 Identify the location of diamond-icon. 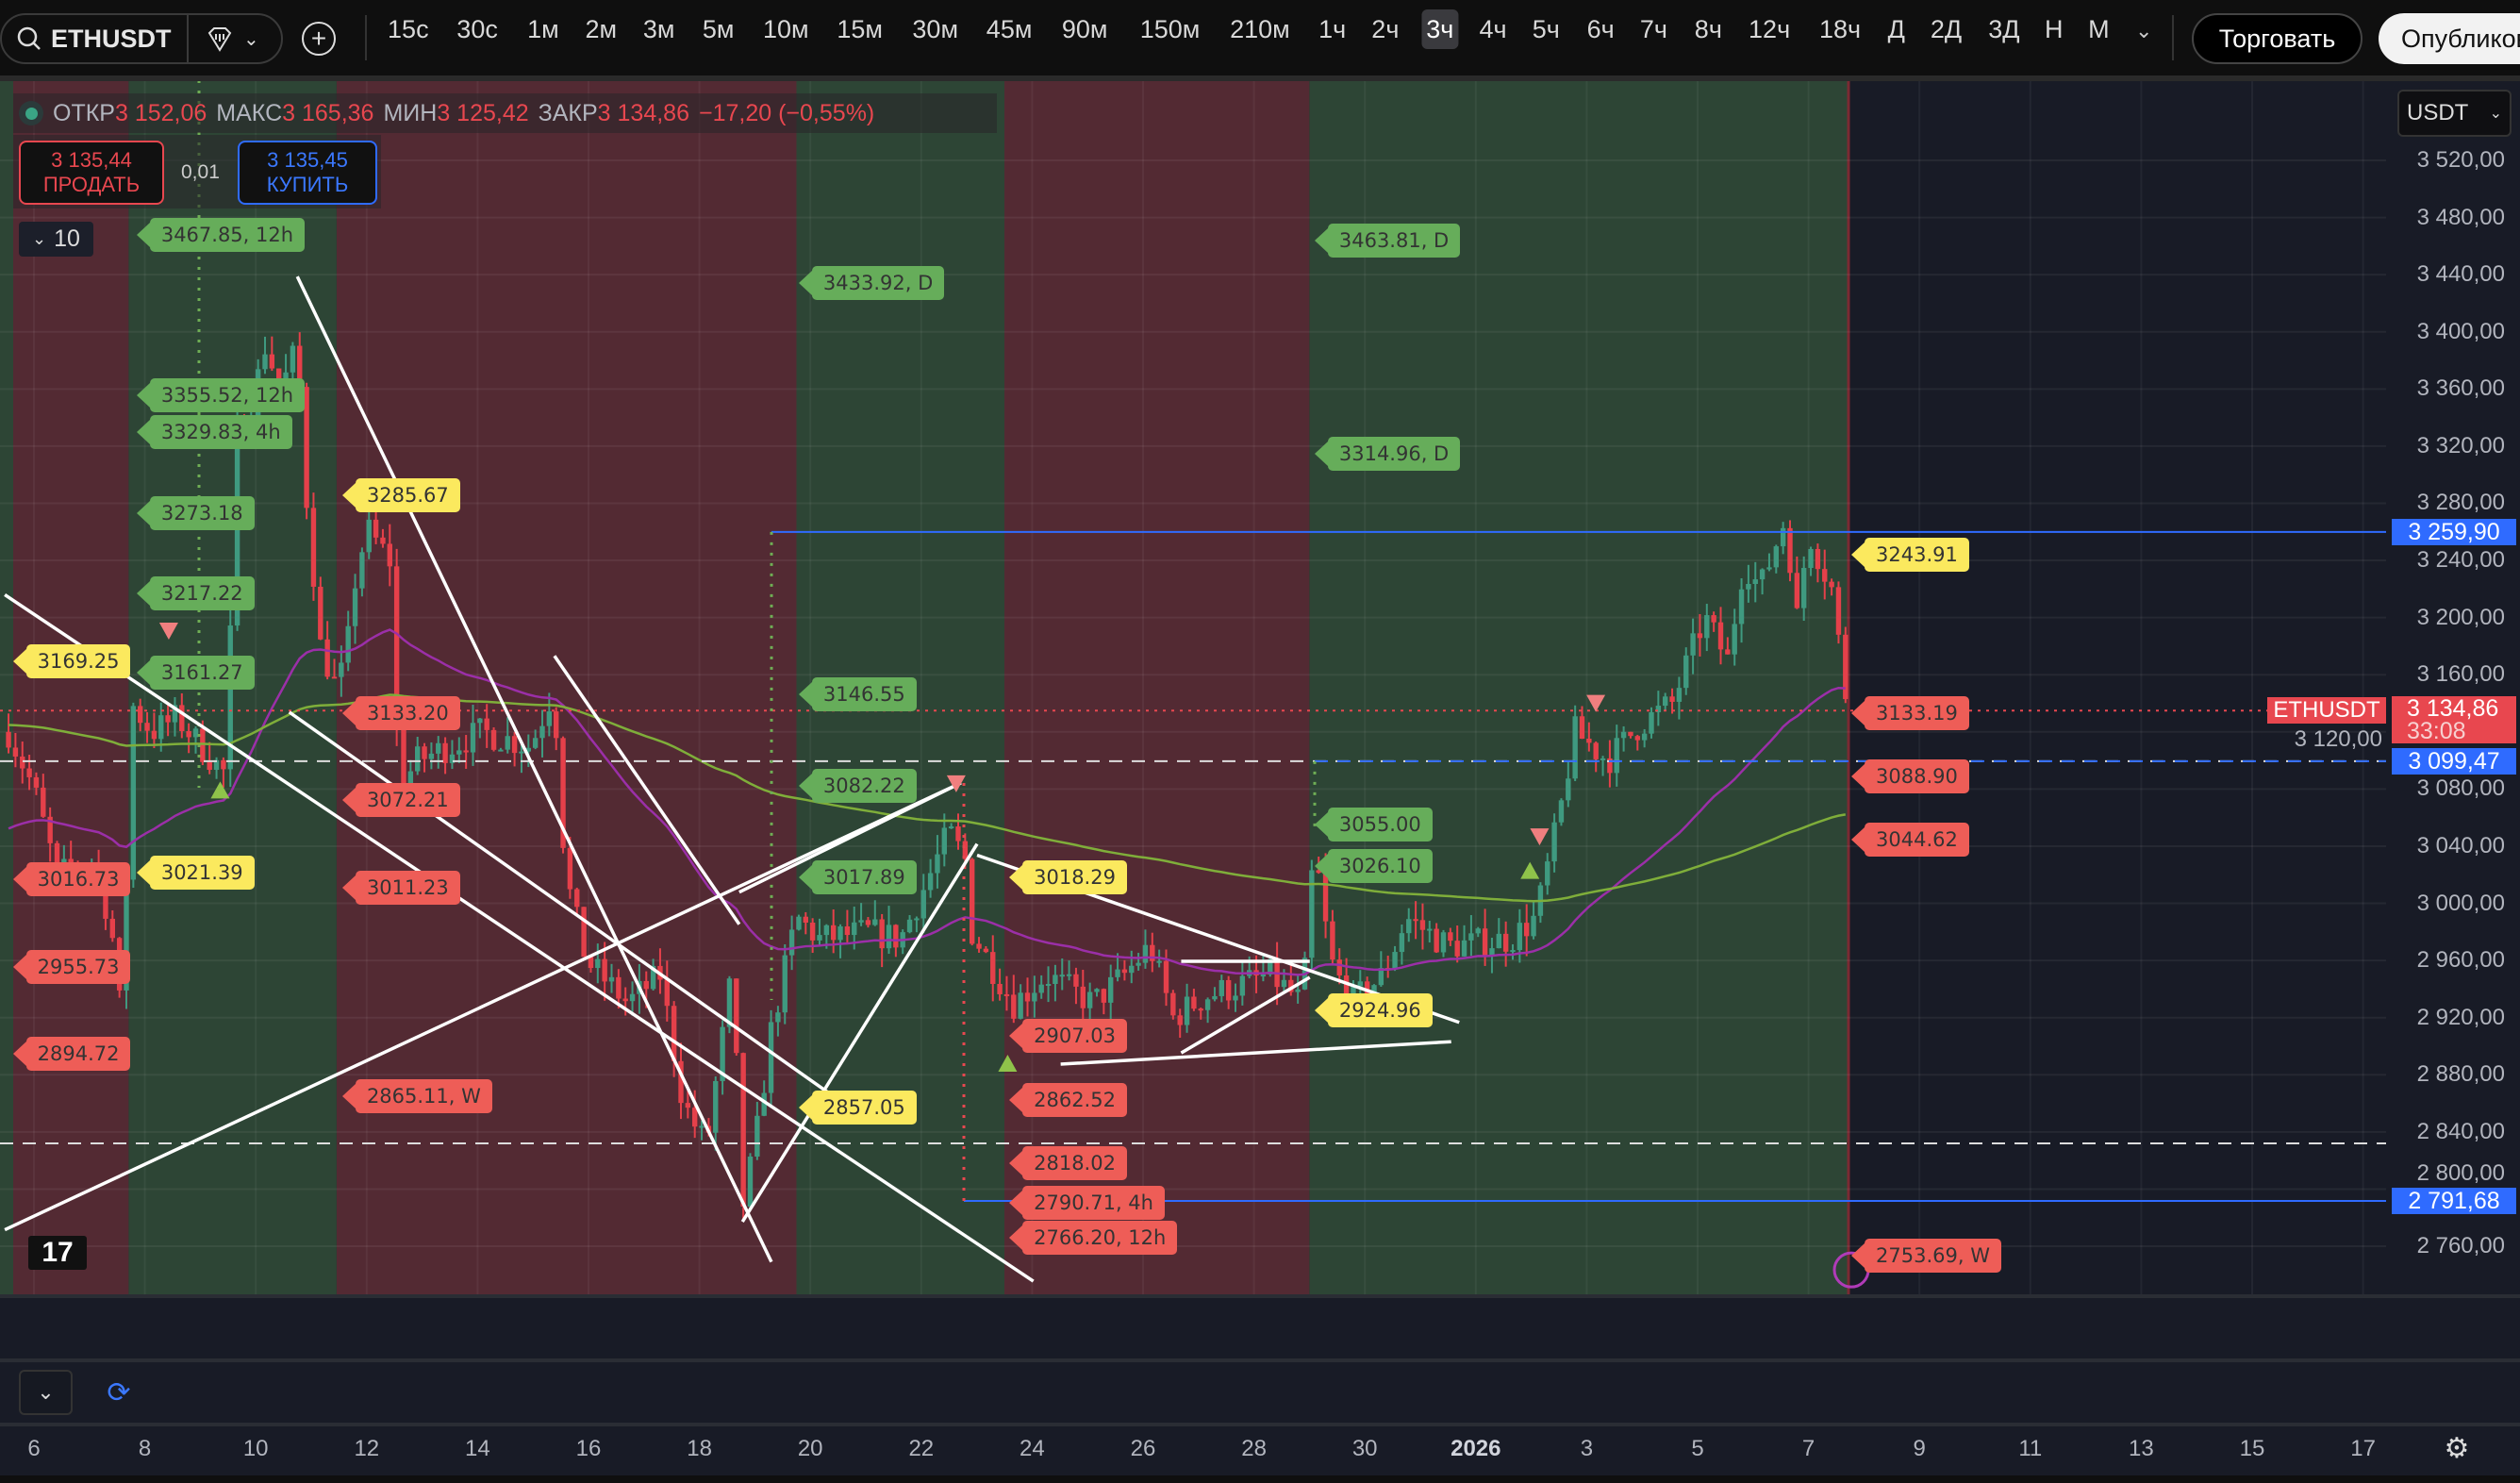
(220, 39).